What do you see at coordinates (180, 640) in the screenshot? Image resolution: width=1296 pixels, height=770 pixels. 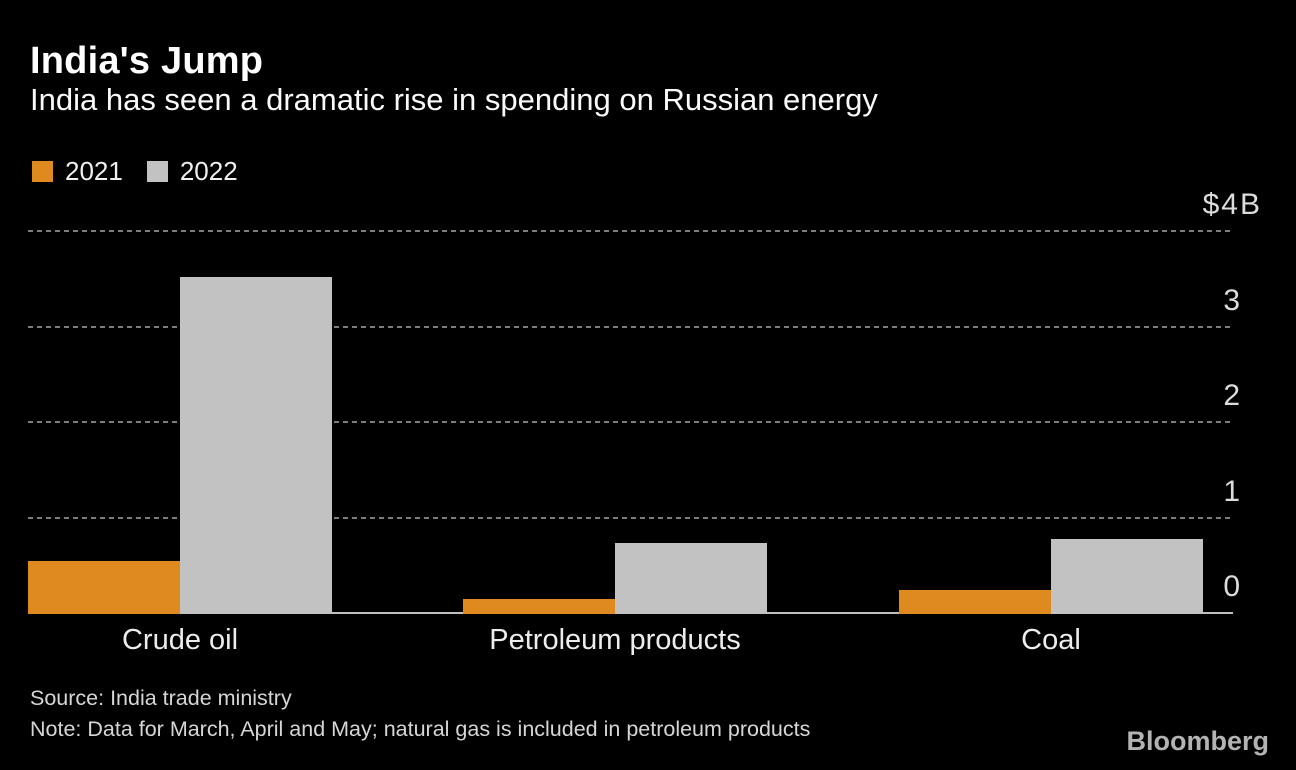 I see `x-axis-label-crude-oil: Crude oil` at bounding box center [180, 640].